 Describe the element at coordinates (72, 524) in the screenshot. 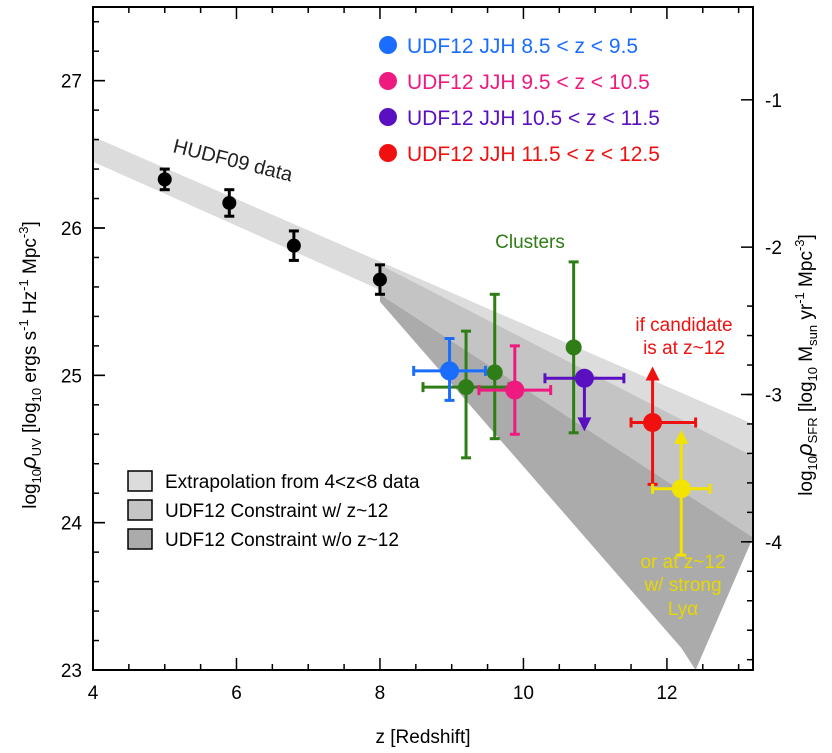

I see `y-tick-label: 24` at that location.